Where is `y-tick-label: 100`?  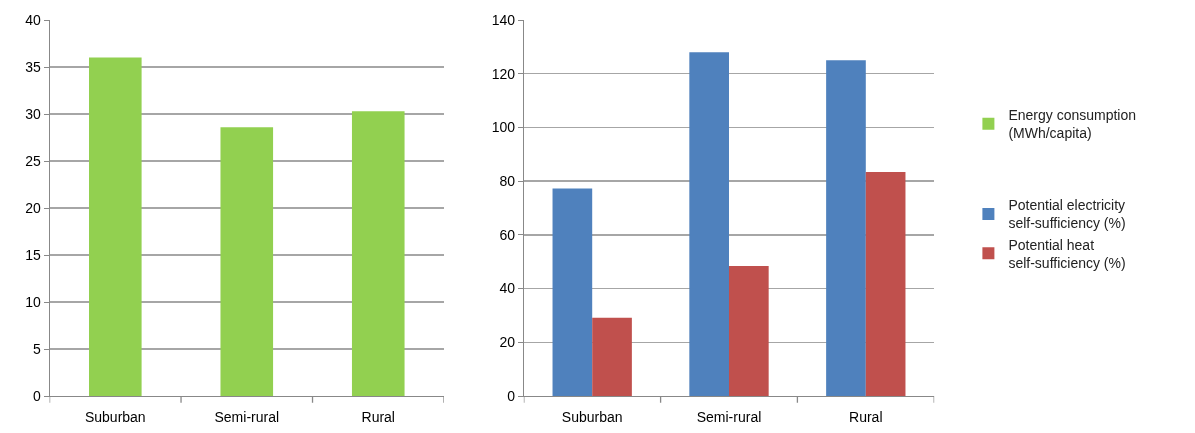
y-tick-label: 100 is located at coordinates (503, 127).